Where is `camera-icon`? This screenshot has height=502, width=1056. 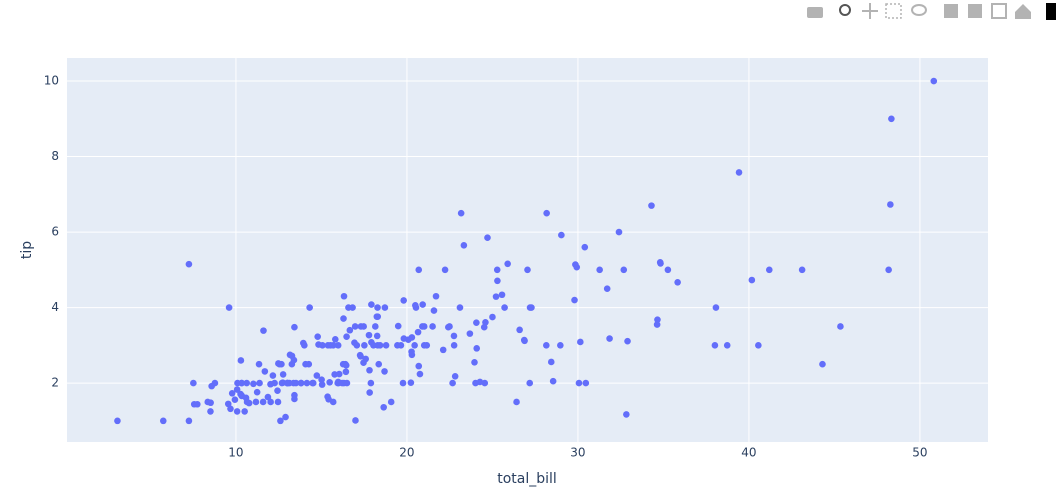 camera-icon is located at coordinates (815, 12).